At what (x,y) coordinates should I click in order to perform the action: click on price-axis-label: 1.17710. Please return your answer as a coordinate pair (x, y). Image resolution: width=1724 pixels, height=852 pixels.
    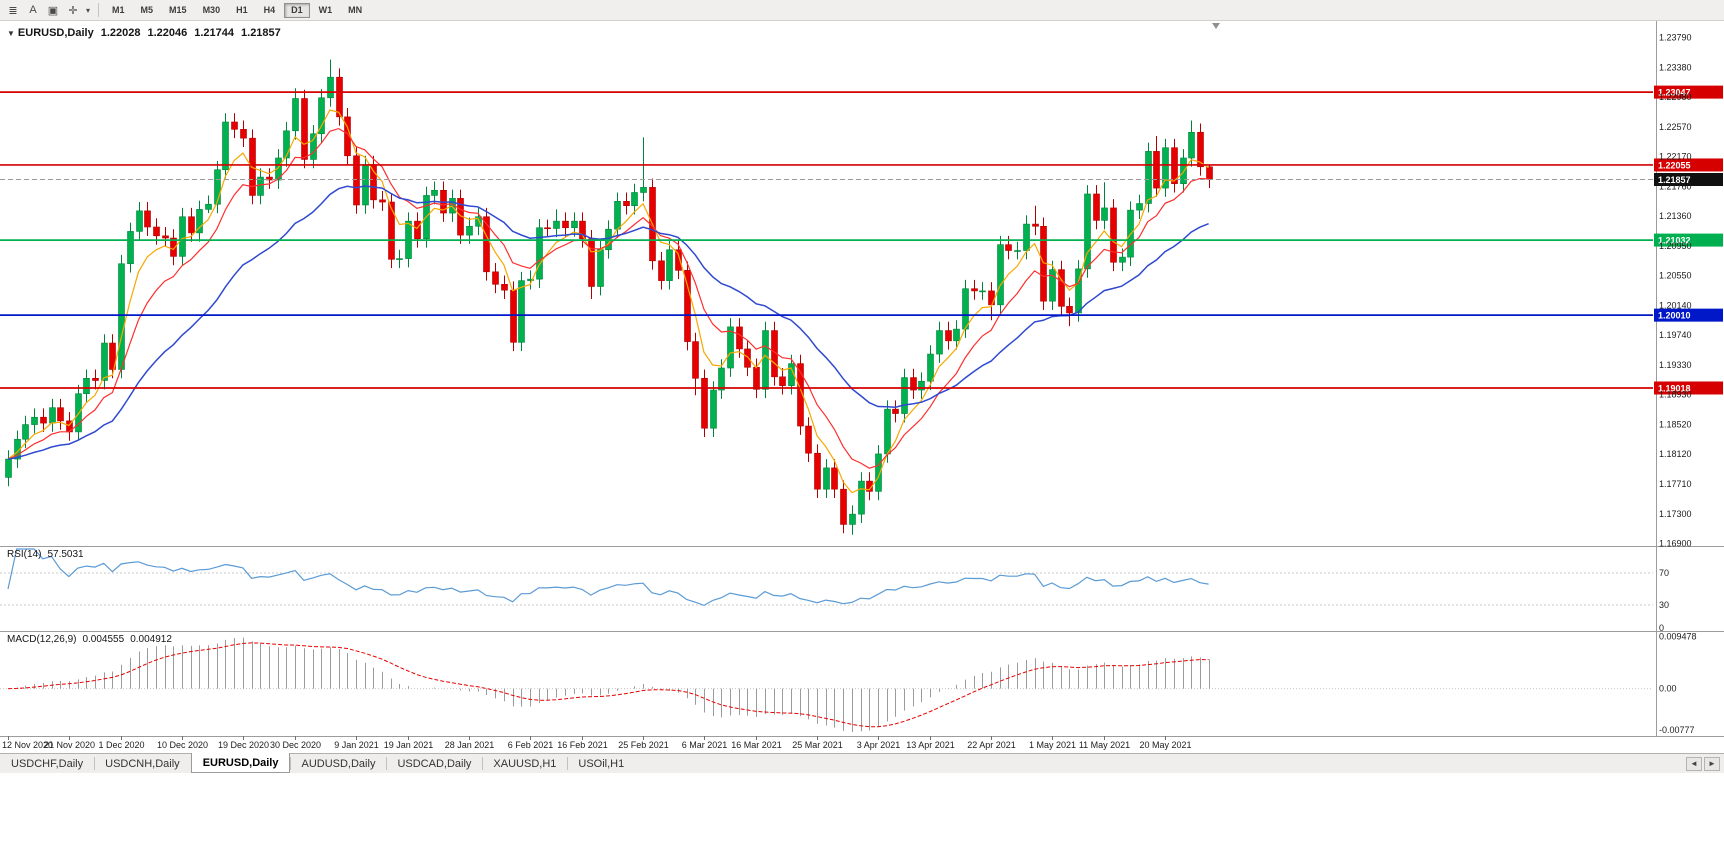
    Looking at the image, I should click on (1675, 484).